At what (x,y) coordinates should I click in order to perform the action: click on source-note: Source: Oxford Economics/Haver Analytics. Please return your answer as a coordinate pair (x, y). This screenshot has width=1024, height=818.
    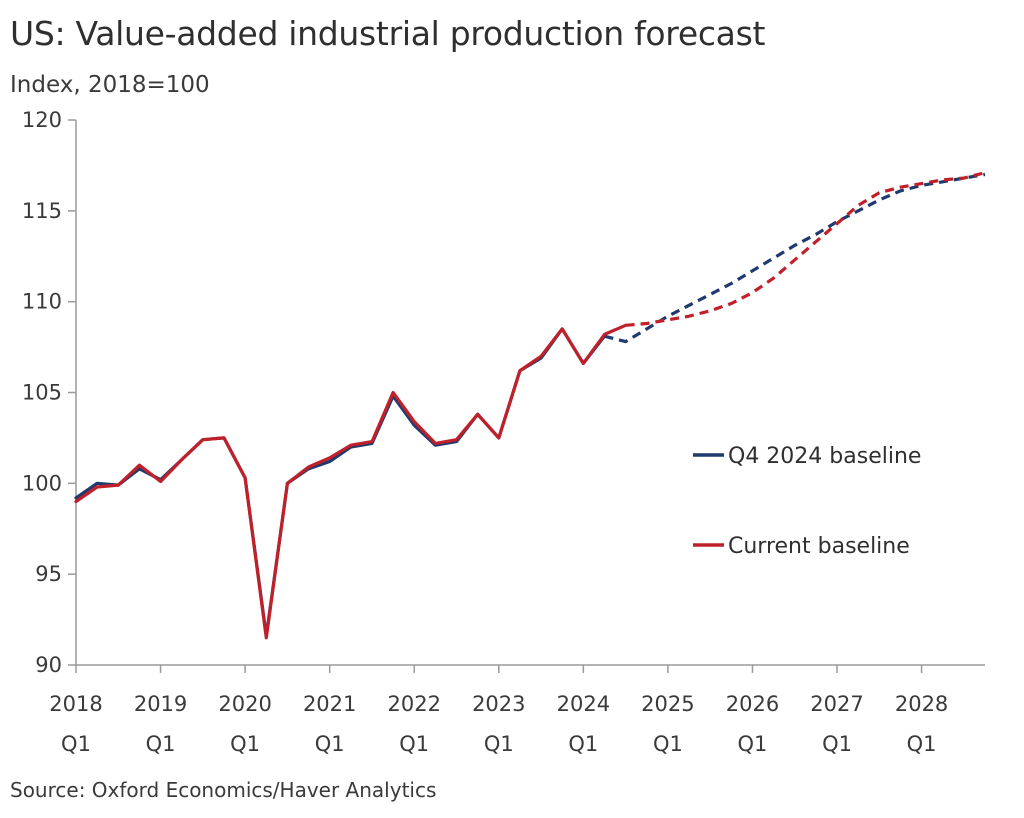
    Looking at the image, I should click on (223, 790).